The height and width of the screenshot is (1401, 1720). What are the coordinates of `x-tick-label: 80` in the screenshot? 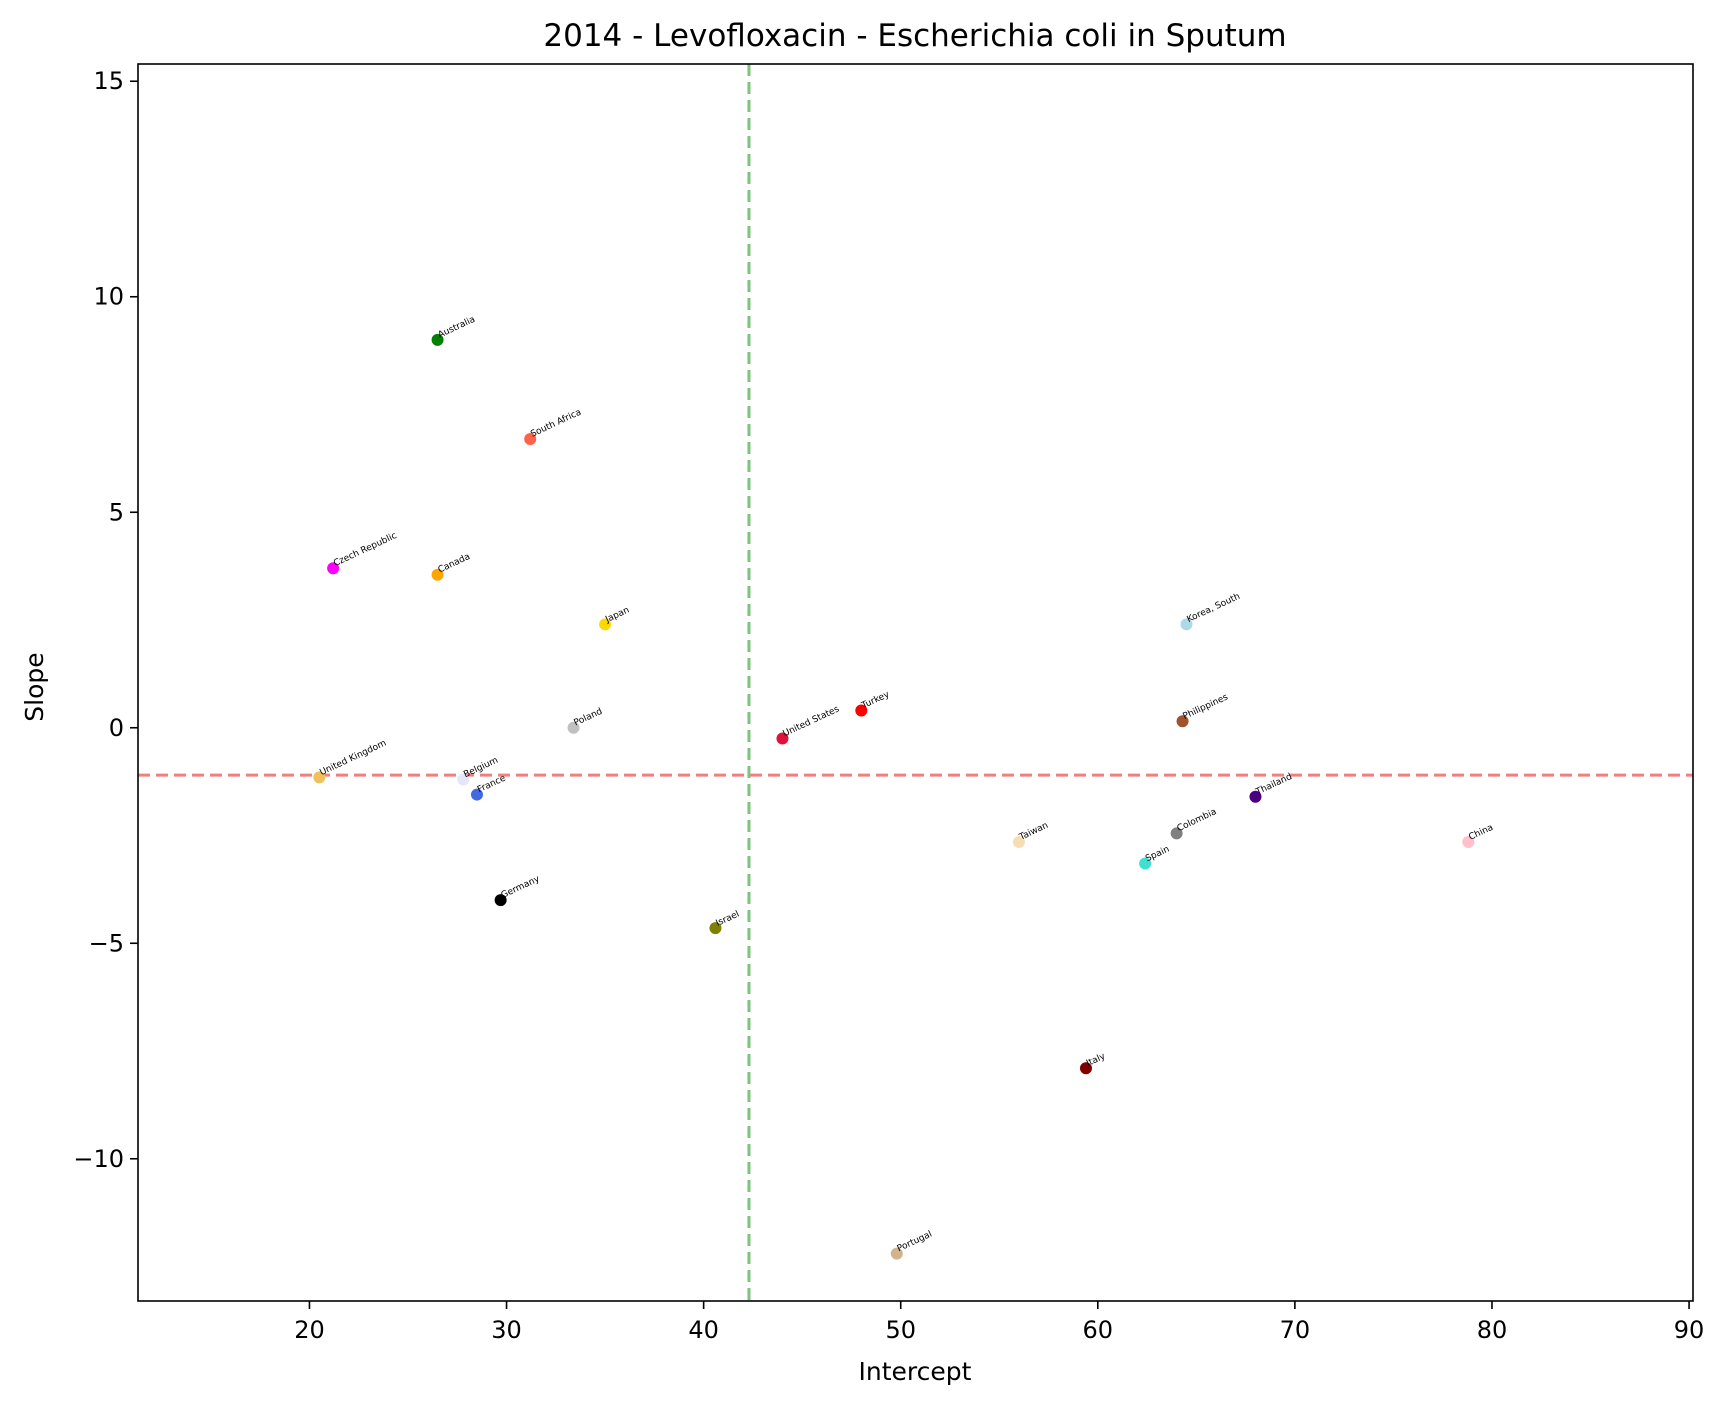 It's located at (1492, 1330).